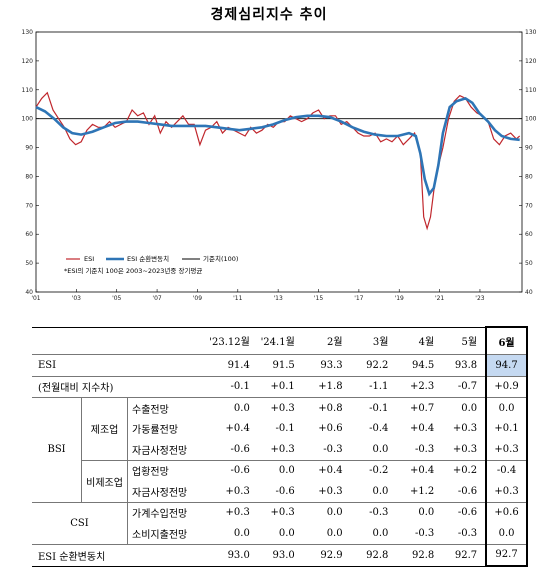  Describe the element at coordinates (28, 90) in the screenshot. I see `y-tick-label-left: 110` at that location.